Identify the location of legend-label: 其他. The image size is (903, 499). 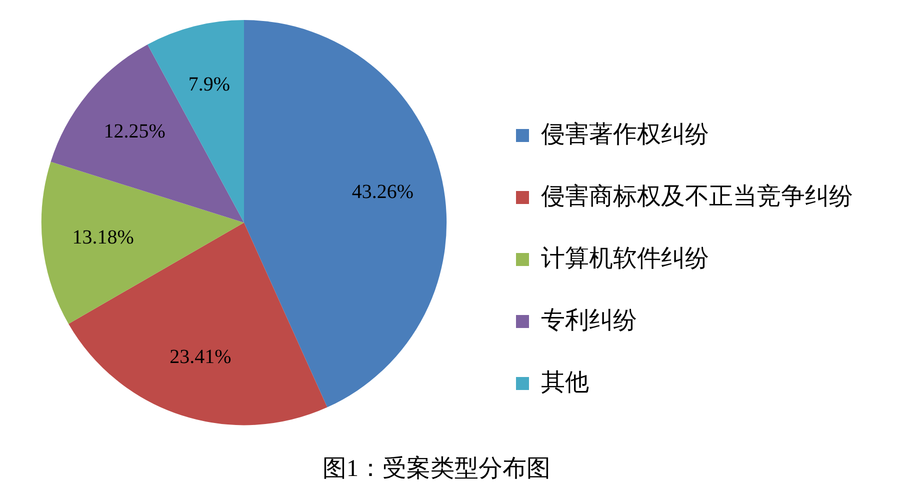
(565, 383).